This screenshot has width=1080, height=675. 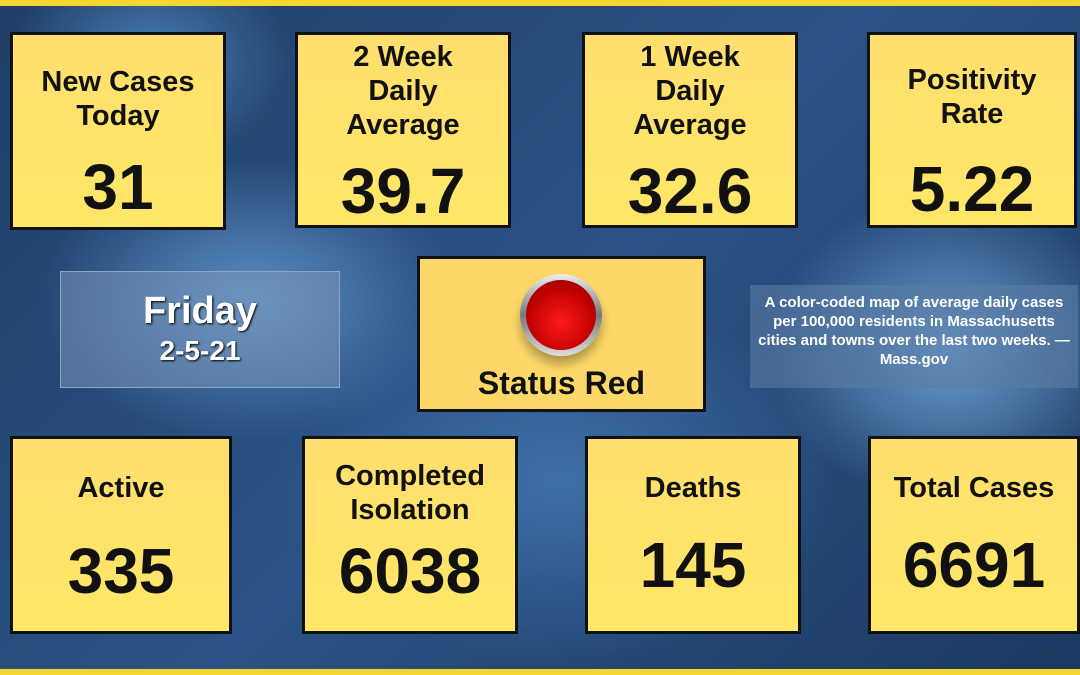 I want to click on stat-value: 145, so click(x=693, y=565).